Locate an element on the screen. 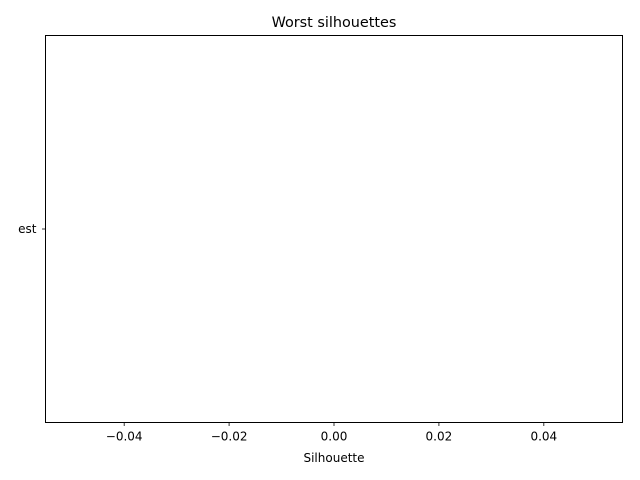 The height and width of the screenshot is (480, 640). x-axis-label: Silhouette is located at coordinates (333, 458).